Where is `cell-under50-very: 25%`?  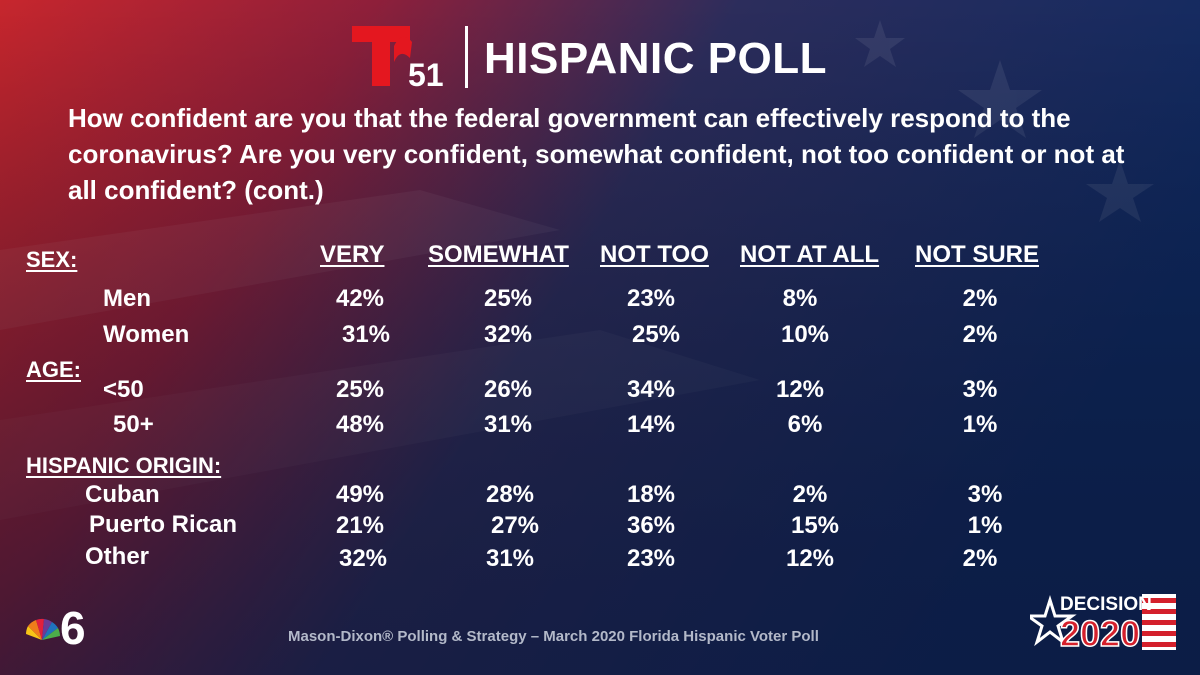 cell-under50-very: 25% is located at coordinates (360, 389).